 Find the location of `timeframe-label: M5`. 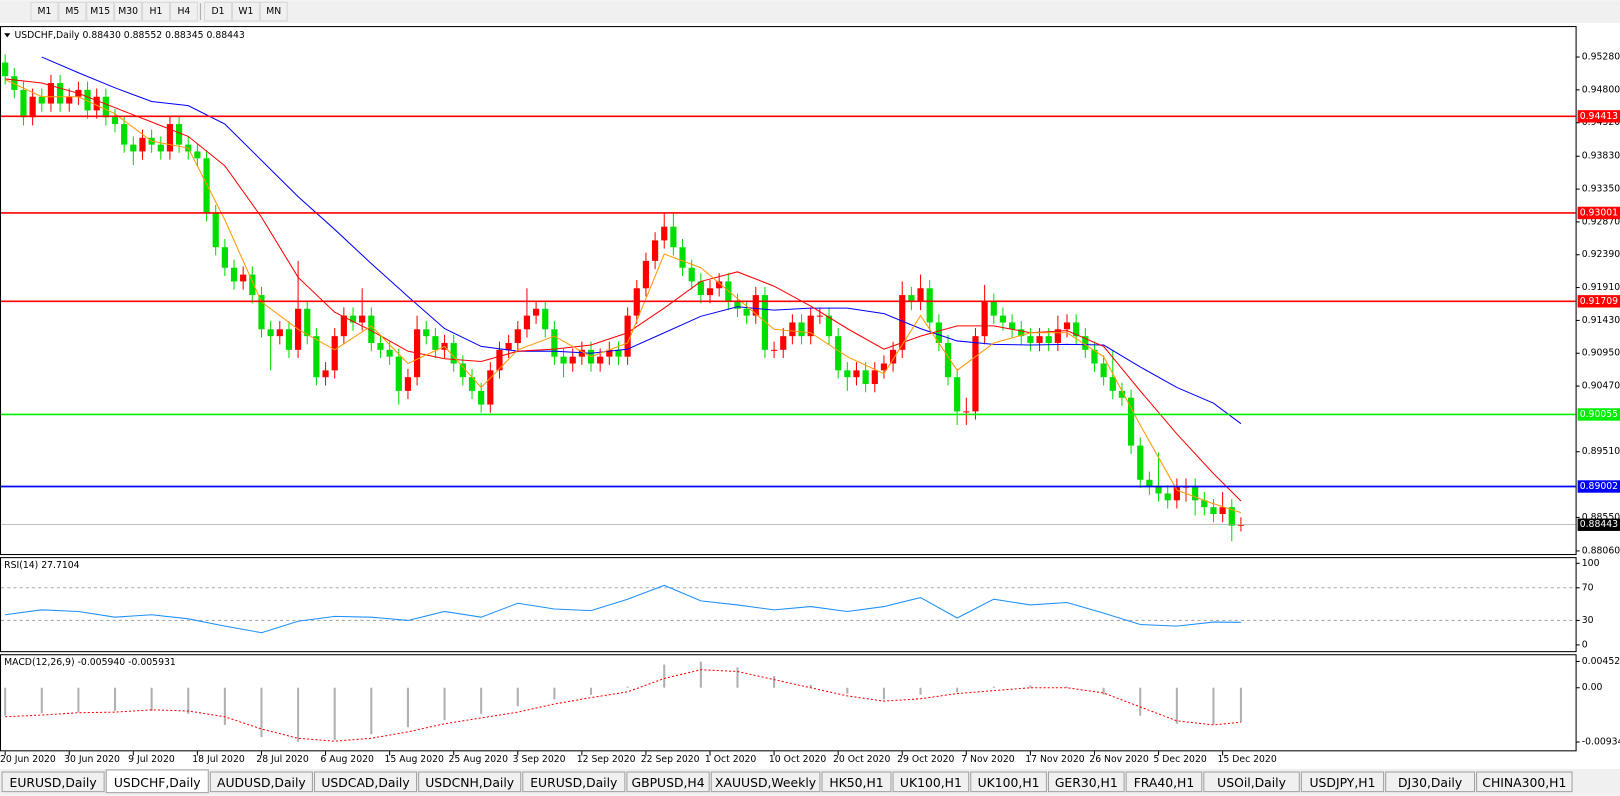

timeframe-label: M5 is located at coordinates (72, 11).